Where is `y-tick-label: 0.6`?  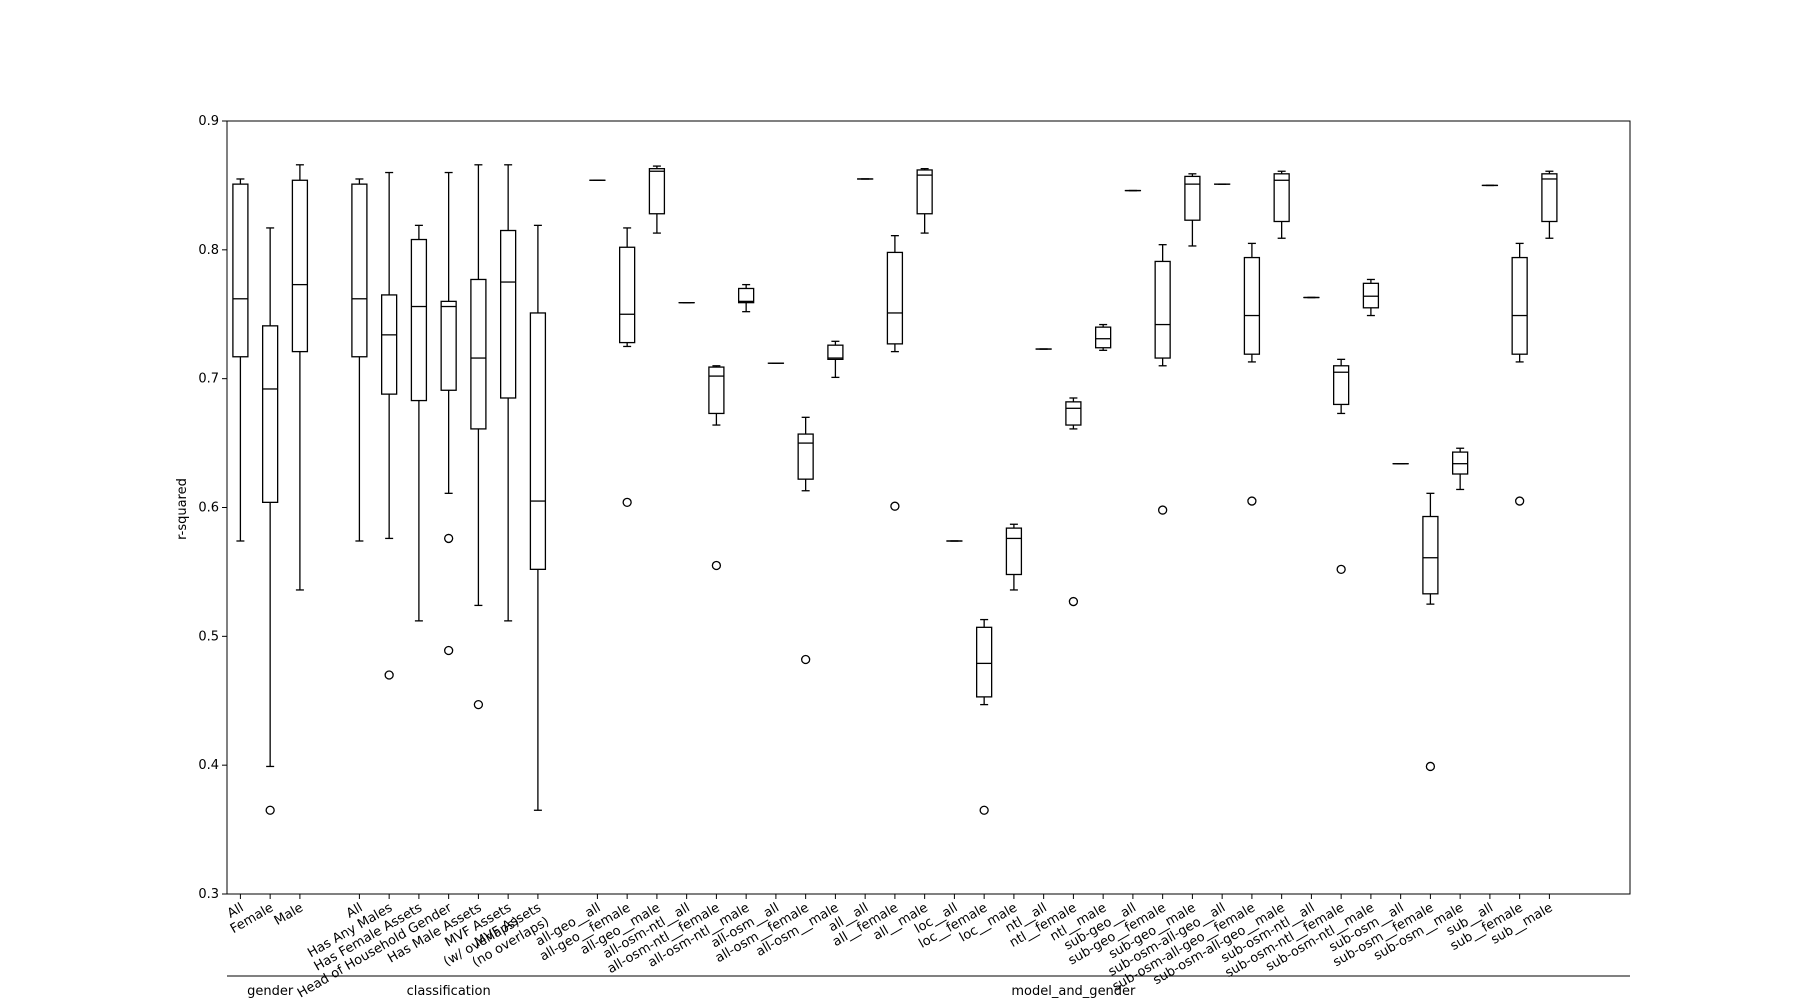
y-tick-label: 0.6 is located at coordinates (208, 508).